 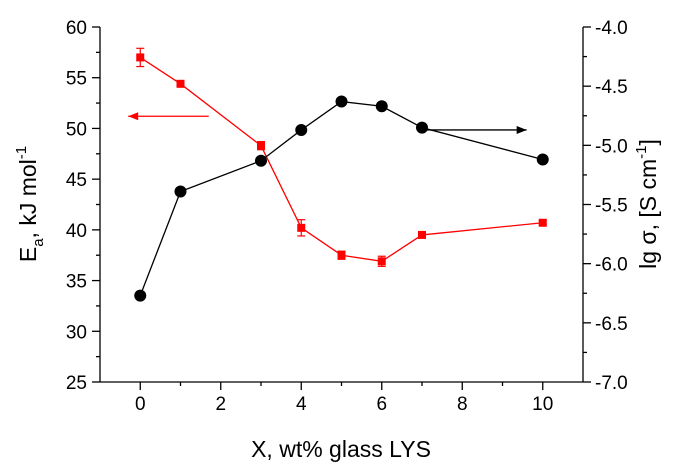 I want to click on x-tick-label: 0, so click(x=140, y=404).